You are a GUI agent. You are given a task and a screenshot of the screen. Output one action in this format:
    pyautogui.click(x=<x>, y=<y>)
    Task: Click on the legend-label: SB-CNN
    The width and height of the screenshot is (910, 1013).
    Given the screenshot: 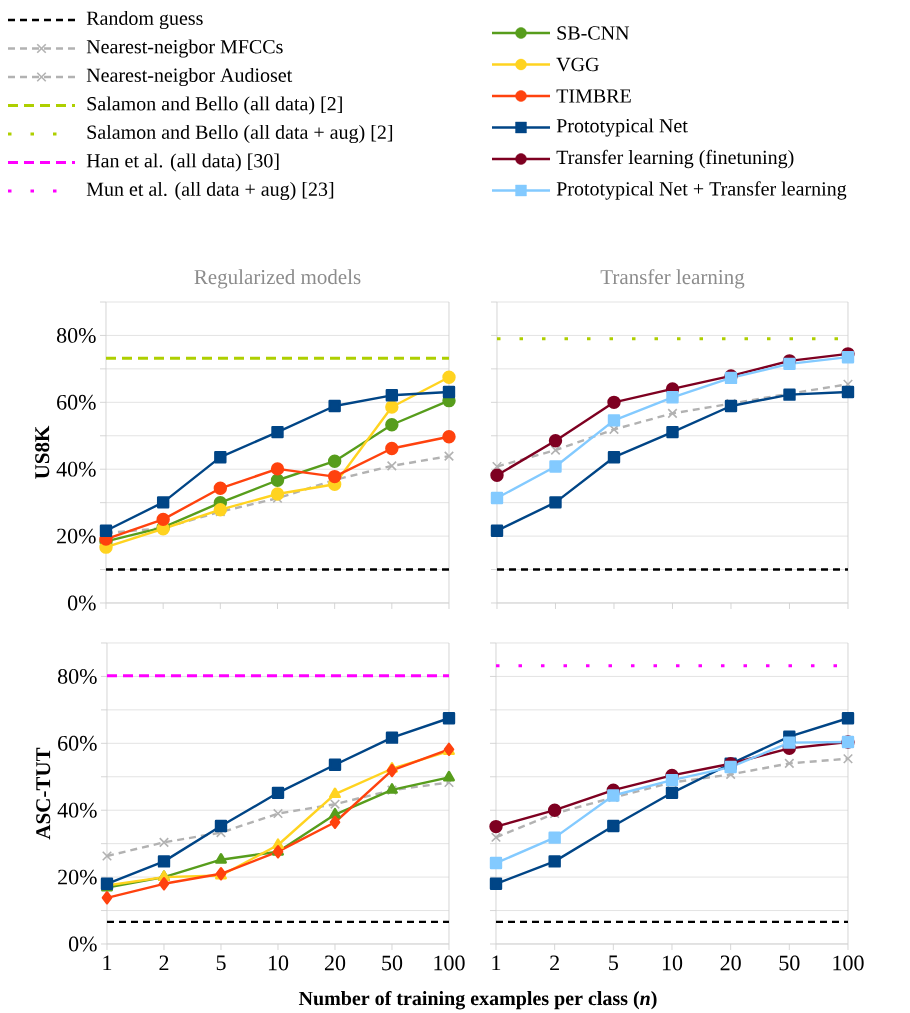 What is the action you would take?
    pyautogui.click(x=593, y=33)
    